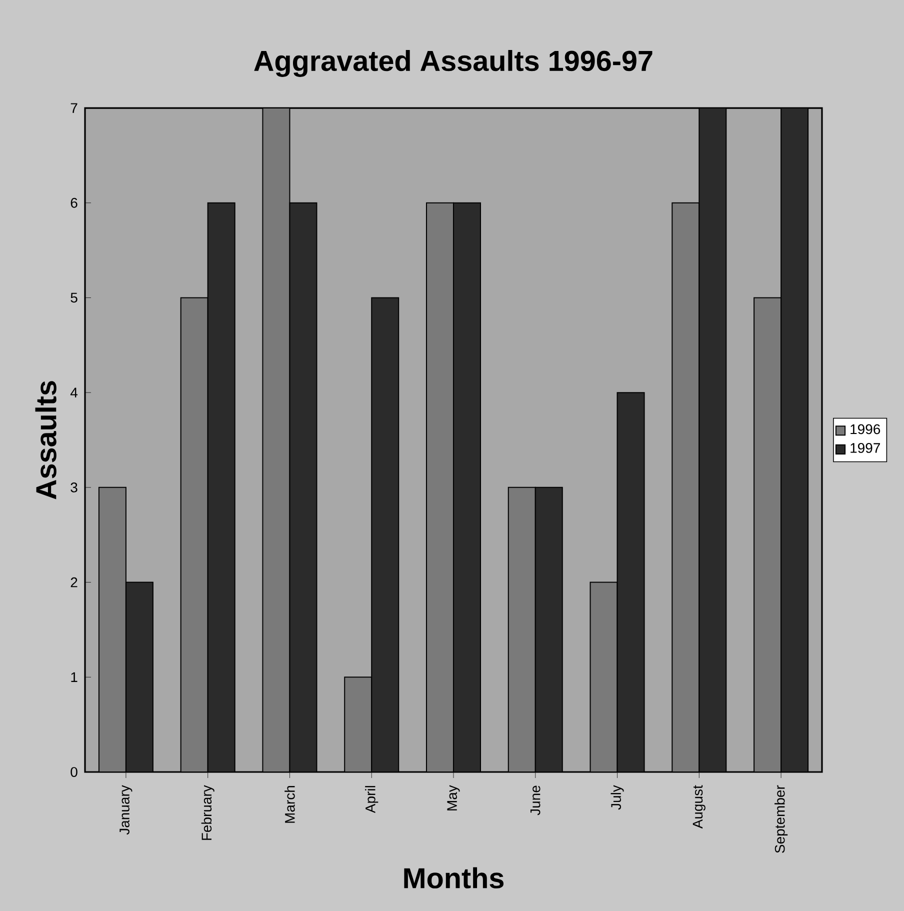  What do you see at coordinates (74, 203) in the screenshot?
I see `y-tick-label: 6` at bounding box center [74, 203].